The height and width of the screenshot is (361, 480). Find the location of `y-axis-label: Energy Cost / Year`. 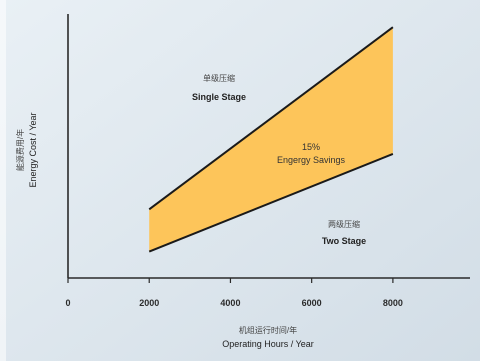

y-axis-label: Energy Cost / Year is located at coordinates (33, 149).